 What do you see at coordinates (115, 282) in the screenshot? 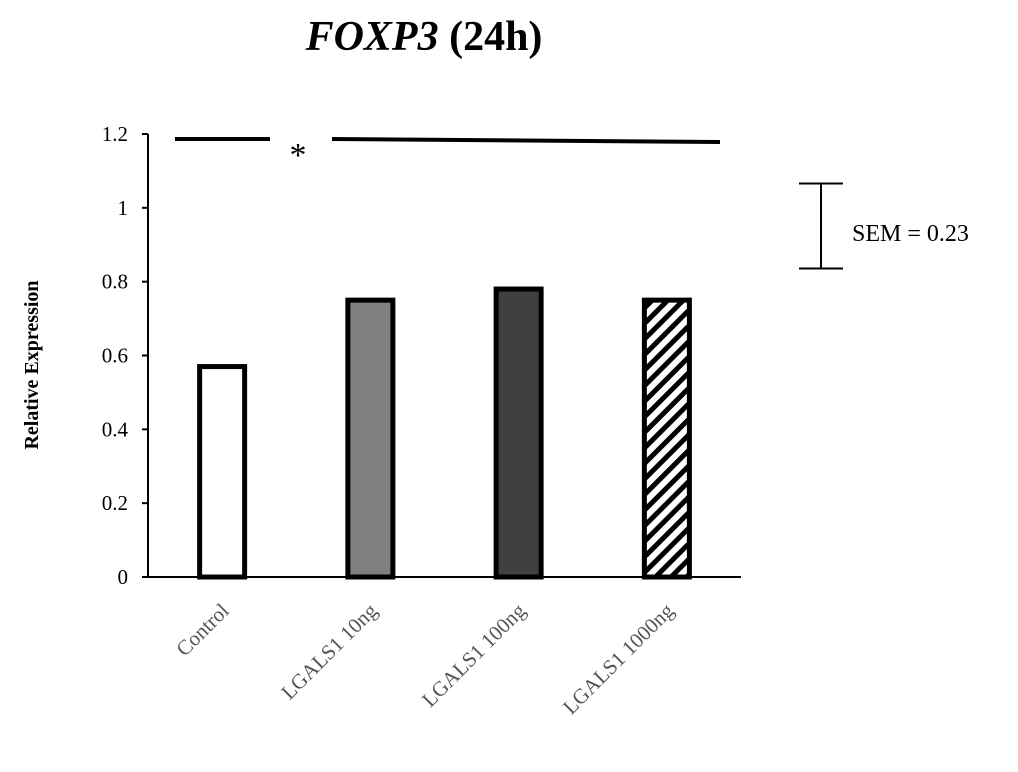
I see `y-tick-label: 0.8` at bounding box center [115, 282].